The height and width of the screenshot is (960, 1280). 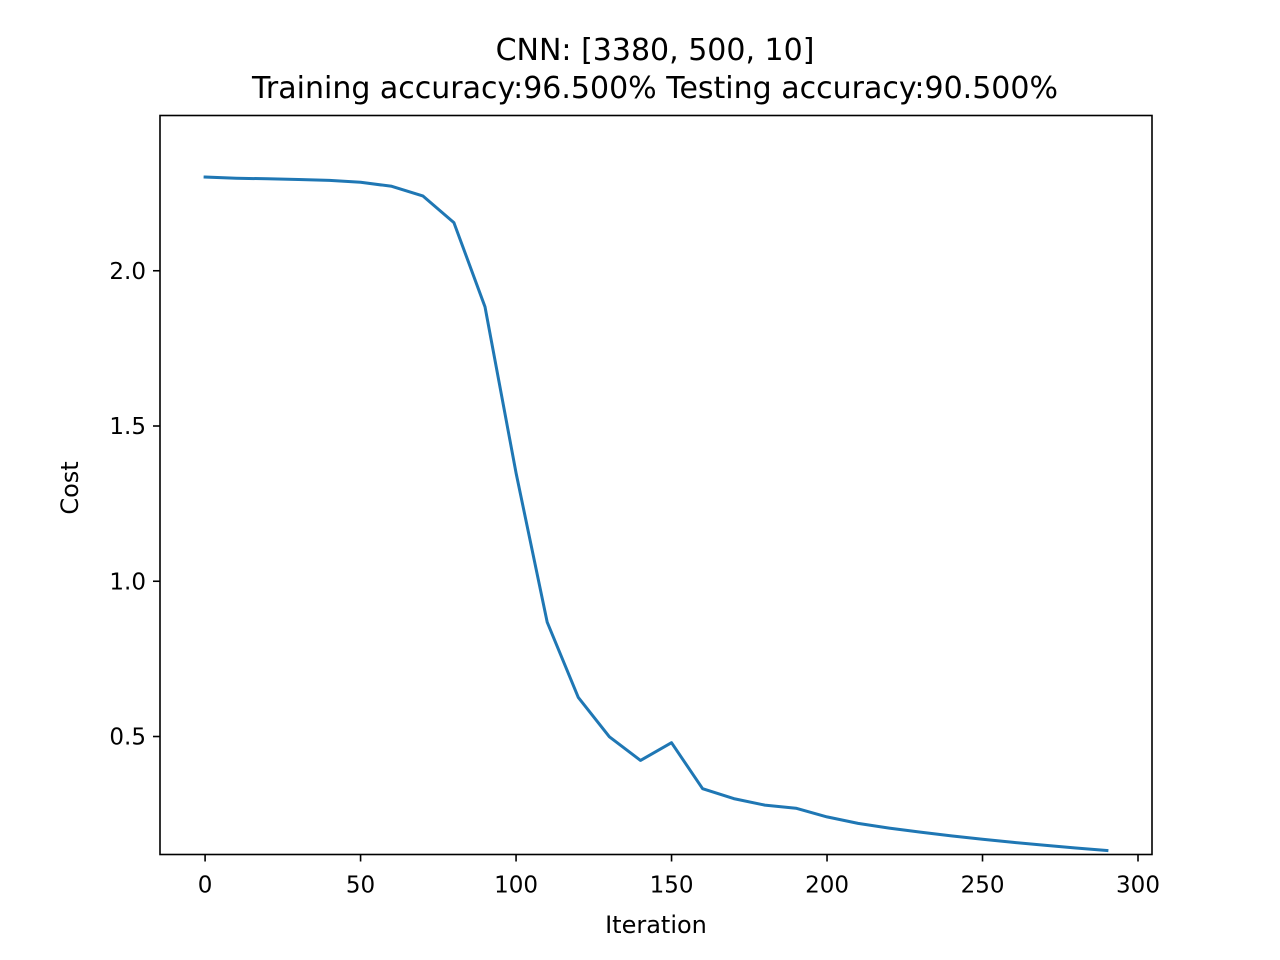 What do you see at coordinates (656, 925) in the screenshot?
I see `x-axis-label: Iteration` at bounding box center [656, 925].